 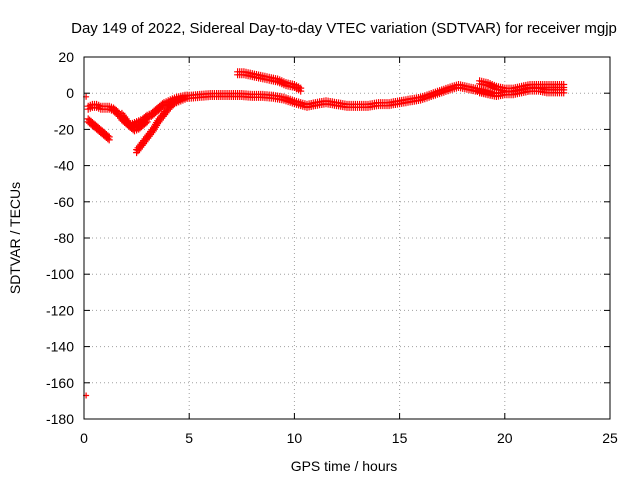 What do you see at coordinates (134, 122) in the screenshot?
I see `series-dip-rise` at bounding box center [134, 122].